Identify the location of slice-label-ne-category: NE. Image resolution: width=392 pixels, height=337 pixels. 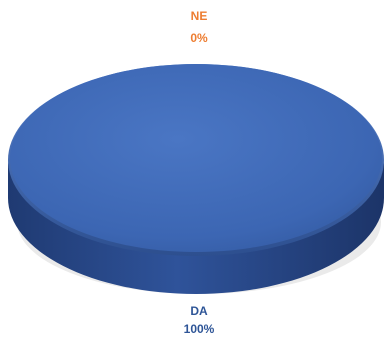
(199, 16).